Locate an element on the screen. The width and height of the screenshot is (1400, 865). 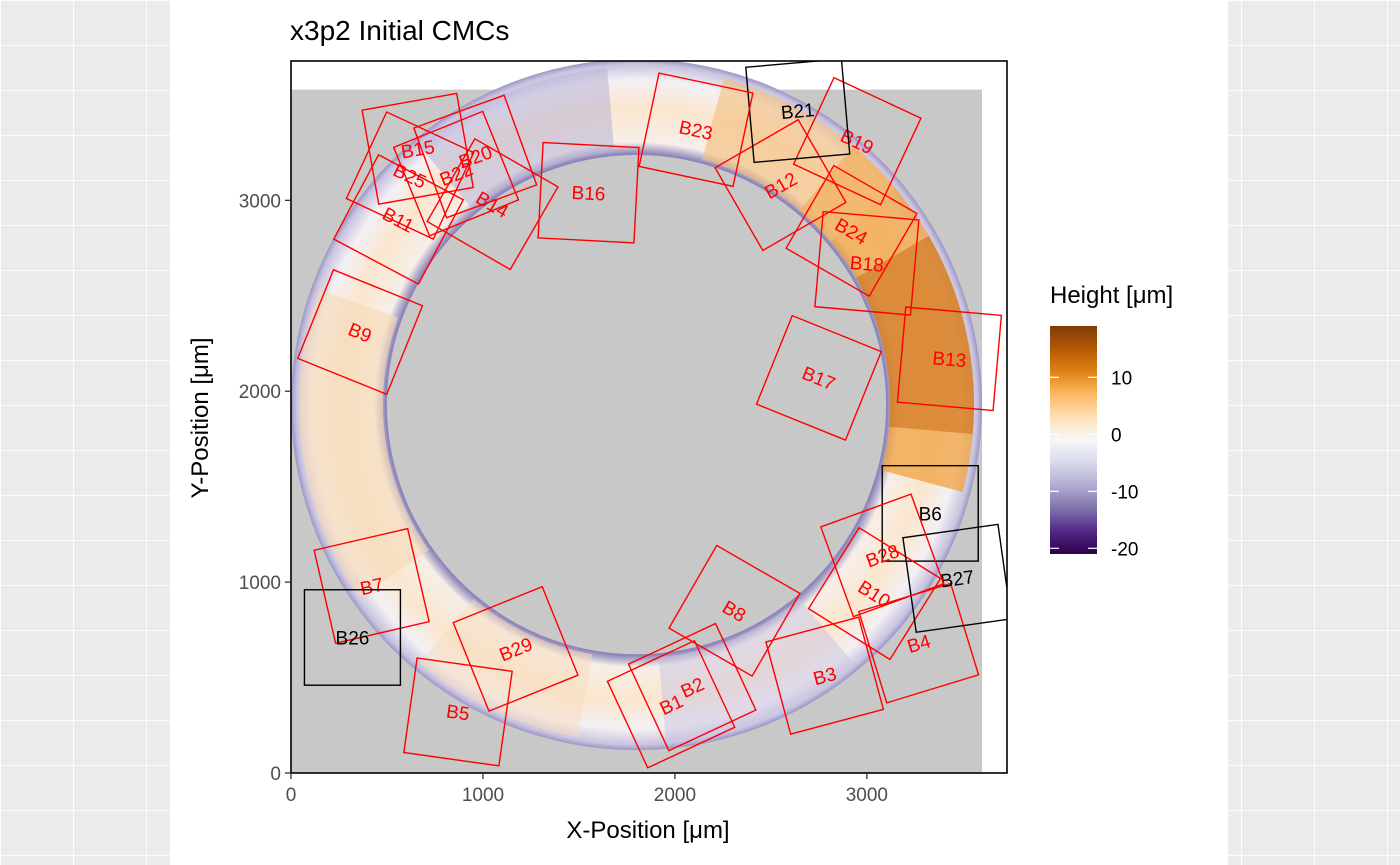
x-tick-label: 0 is located at coordinates (291, 795).